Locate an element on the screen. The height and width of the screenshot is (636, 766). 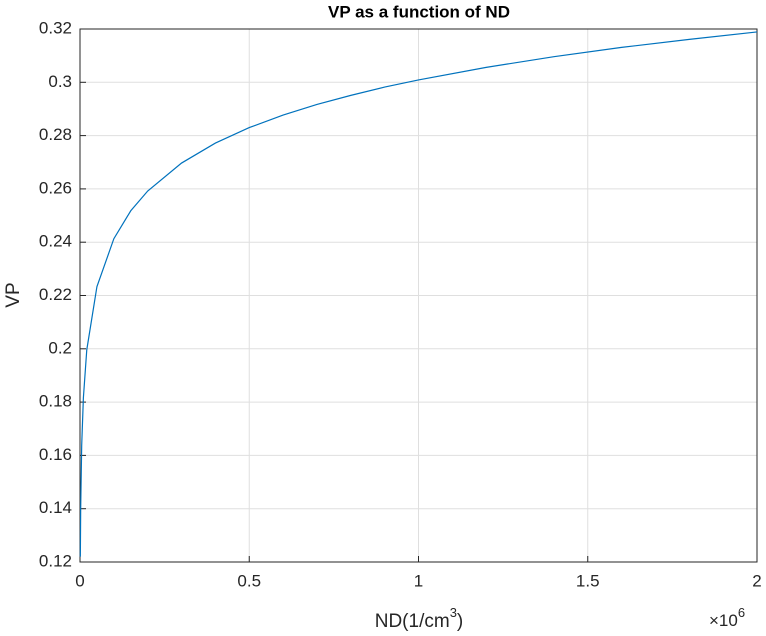
x-multiplier-base: ×10 is located at coordinates (723, 620).